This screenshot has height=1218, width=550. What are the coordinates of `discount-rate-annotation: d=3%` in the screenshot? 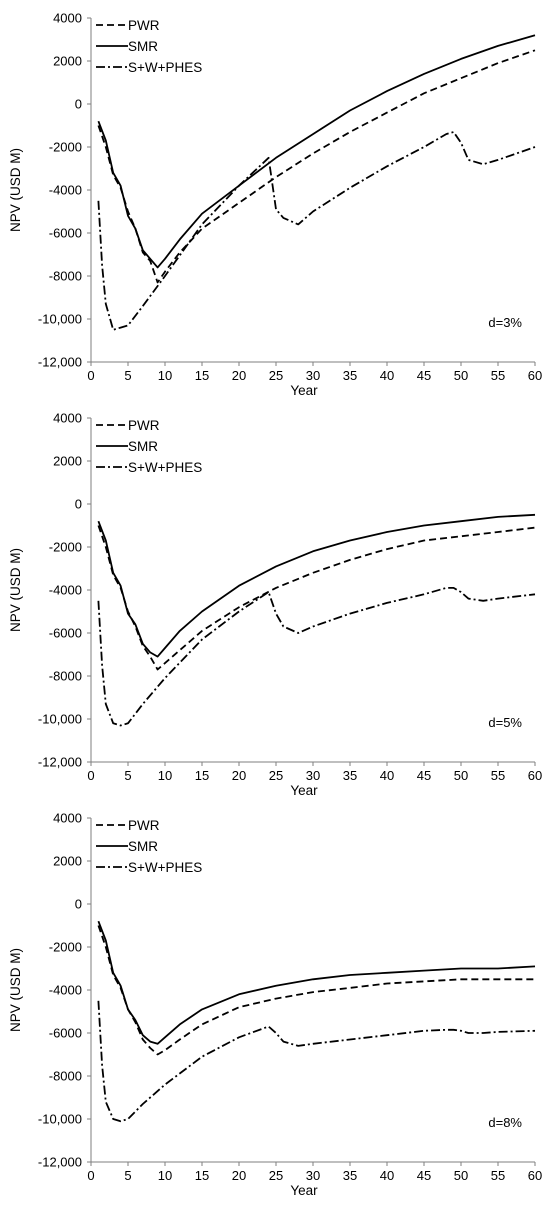 It's located at (505, 322).